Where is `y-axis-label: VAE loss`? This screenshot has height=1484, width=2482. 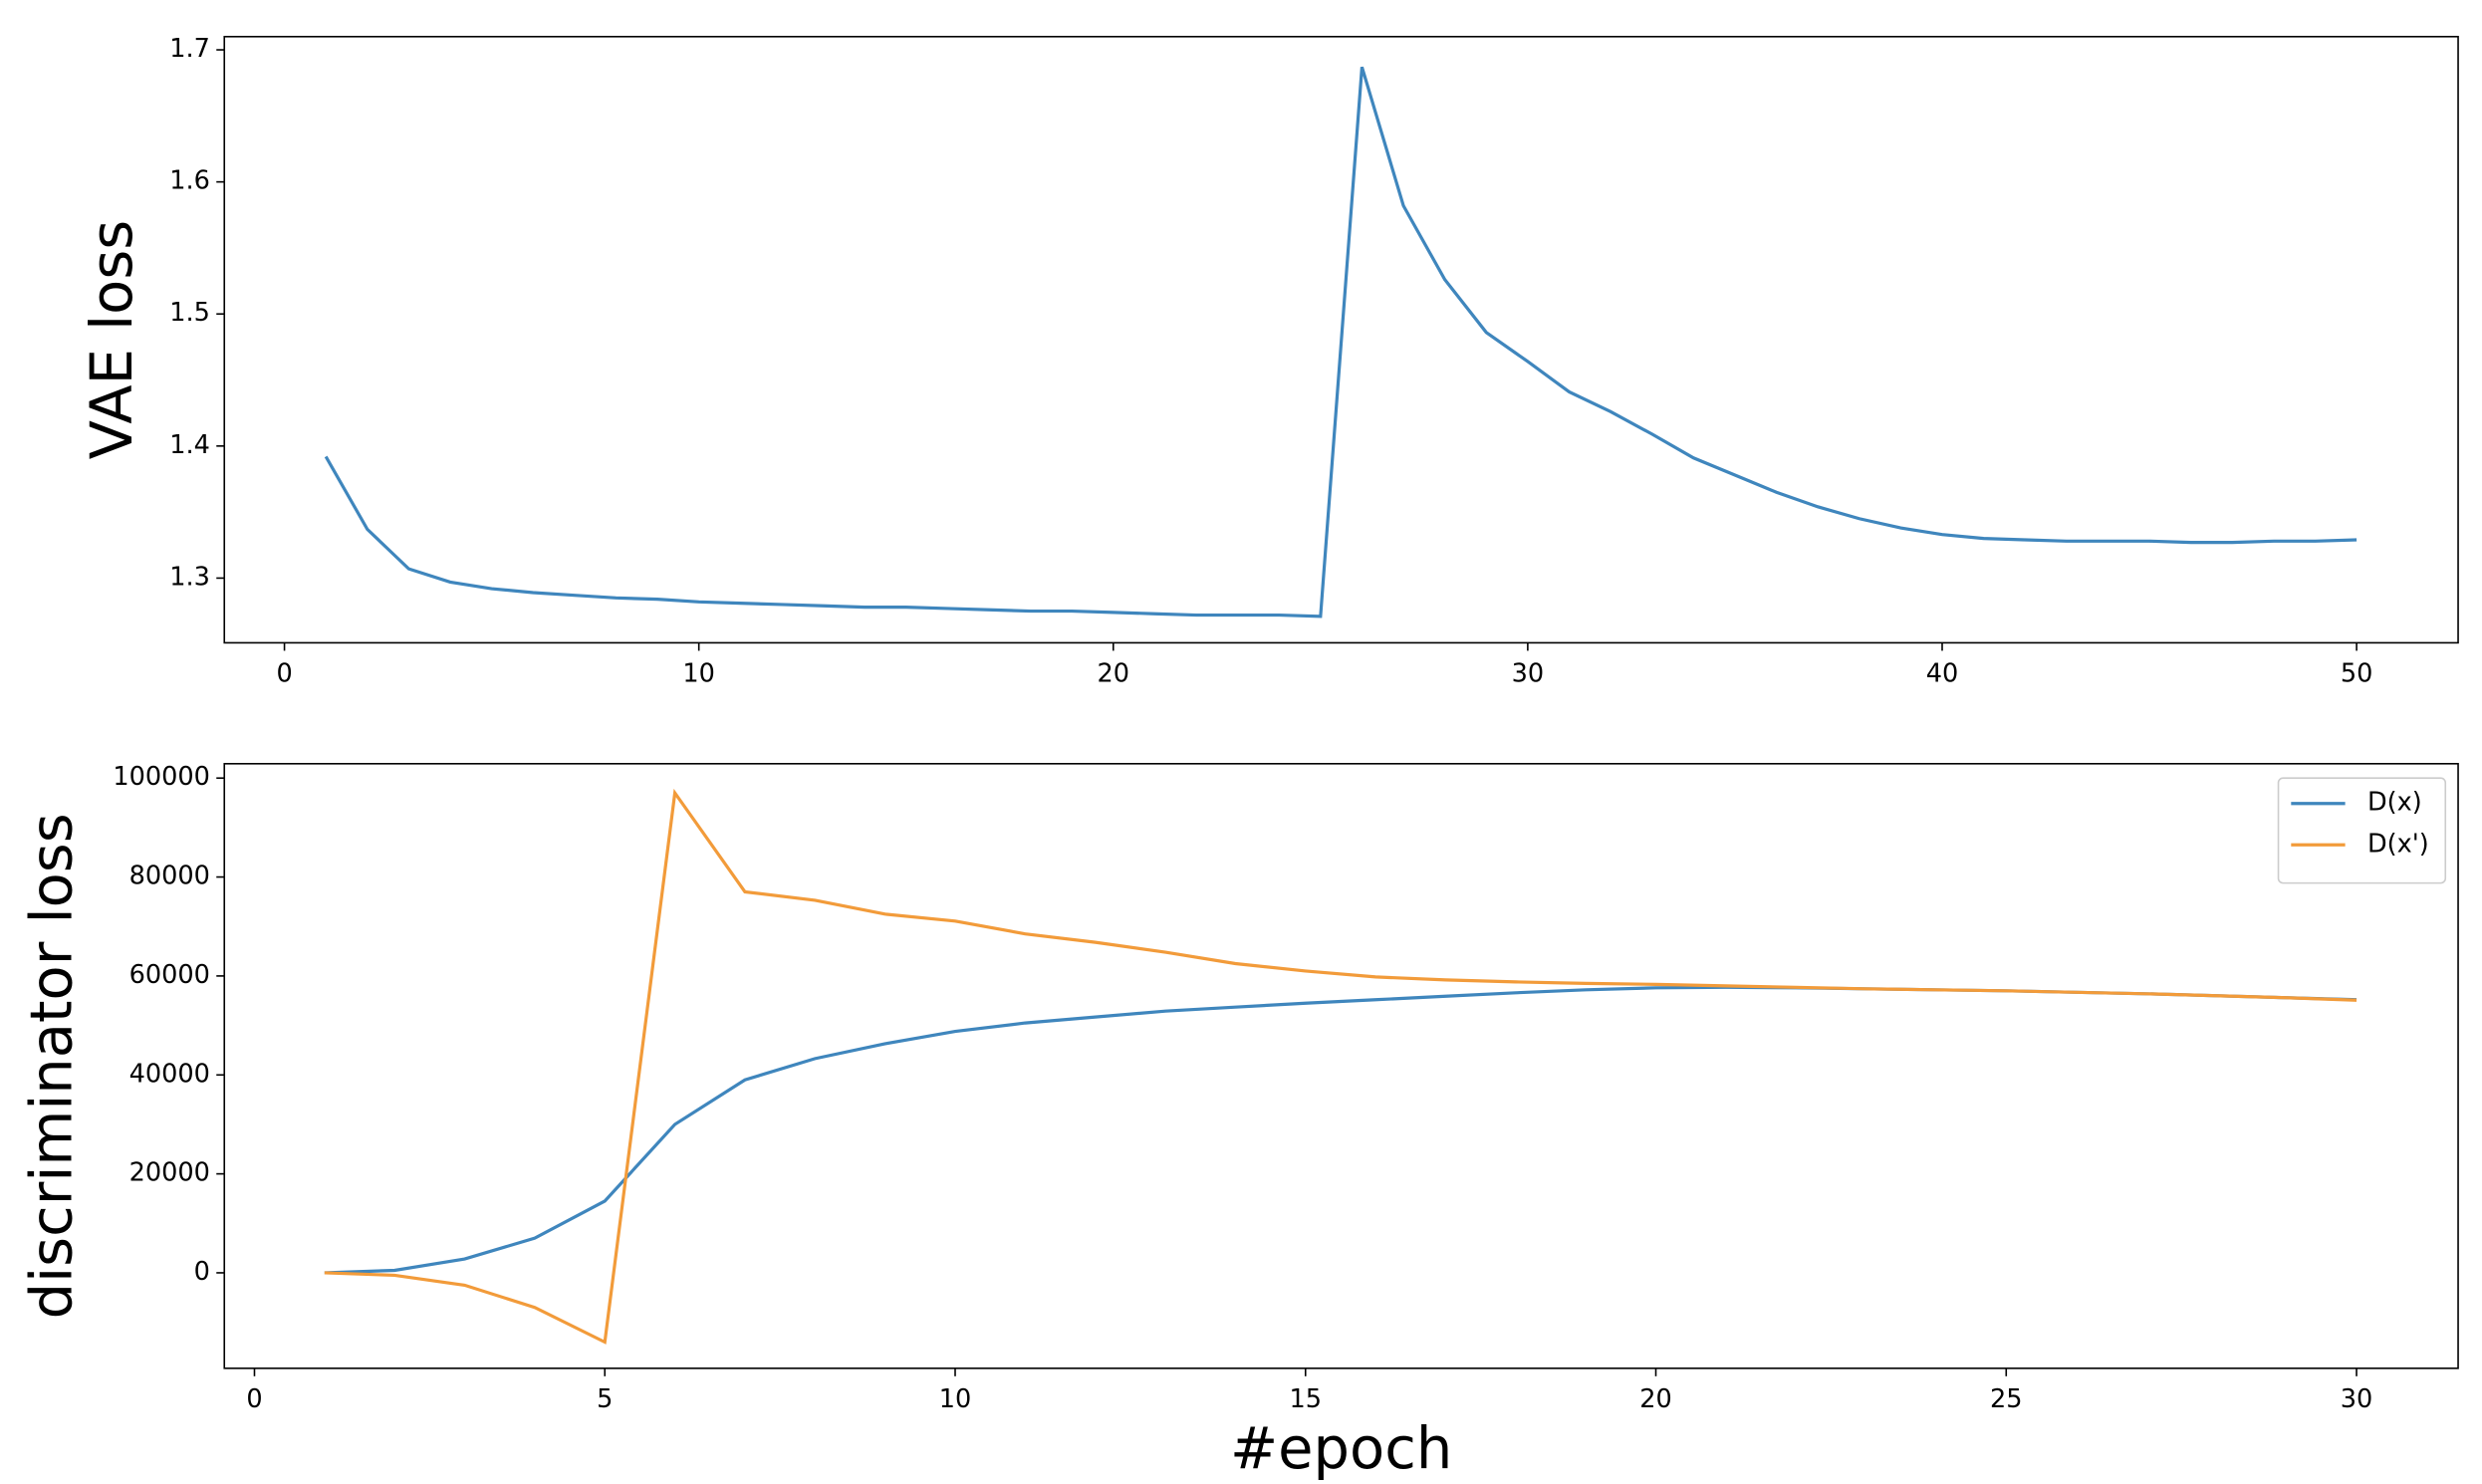
y-axis-label: VAE loss is located at coordinates (112, 340).